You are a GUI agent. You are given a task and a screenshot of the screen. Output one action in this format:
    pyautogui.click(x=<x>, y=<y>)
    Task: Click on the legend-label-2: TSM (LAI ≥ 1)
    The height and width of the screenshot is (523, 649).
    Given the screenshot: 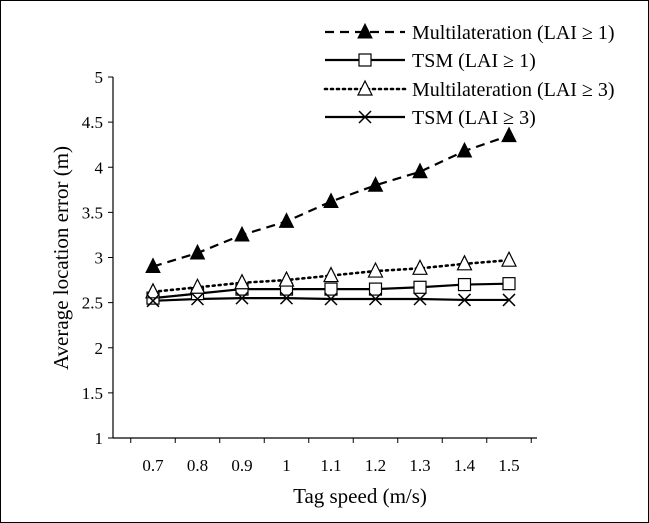 What is the action you would take?
    pyautogui.click(x=474, y=61)
    